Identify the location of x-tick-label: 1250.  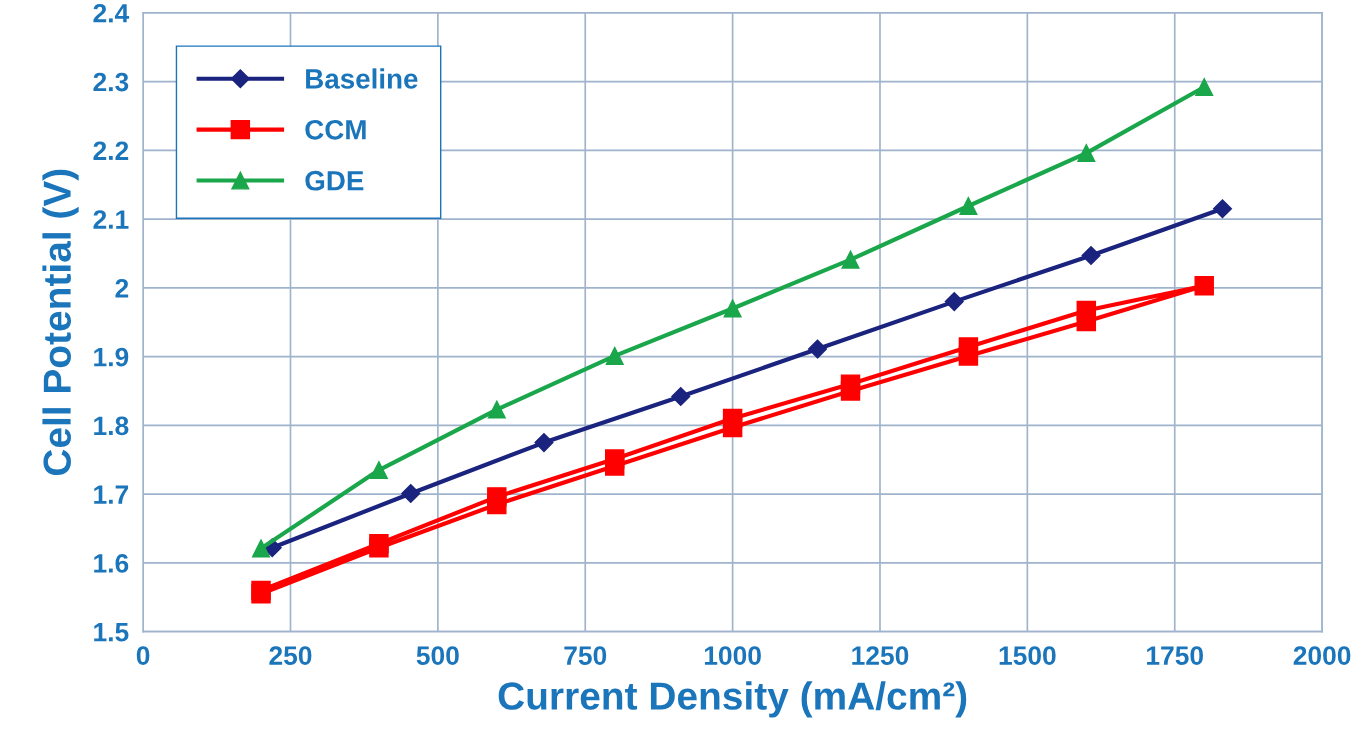
(880, 655).